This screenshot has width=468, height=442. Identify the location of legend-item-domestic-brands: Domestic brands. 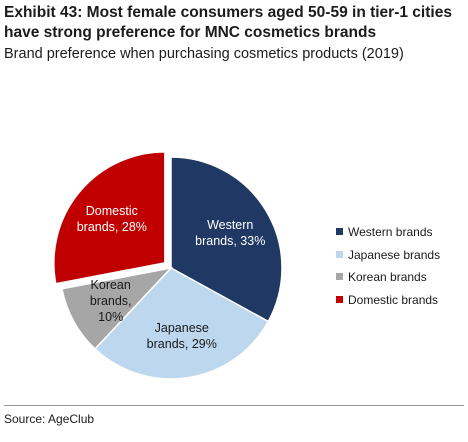
(388, 303).